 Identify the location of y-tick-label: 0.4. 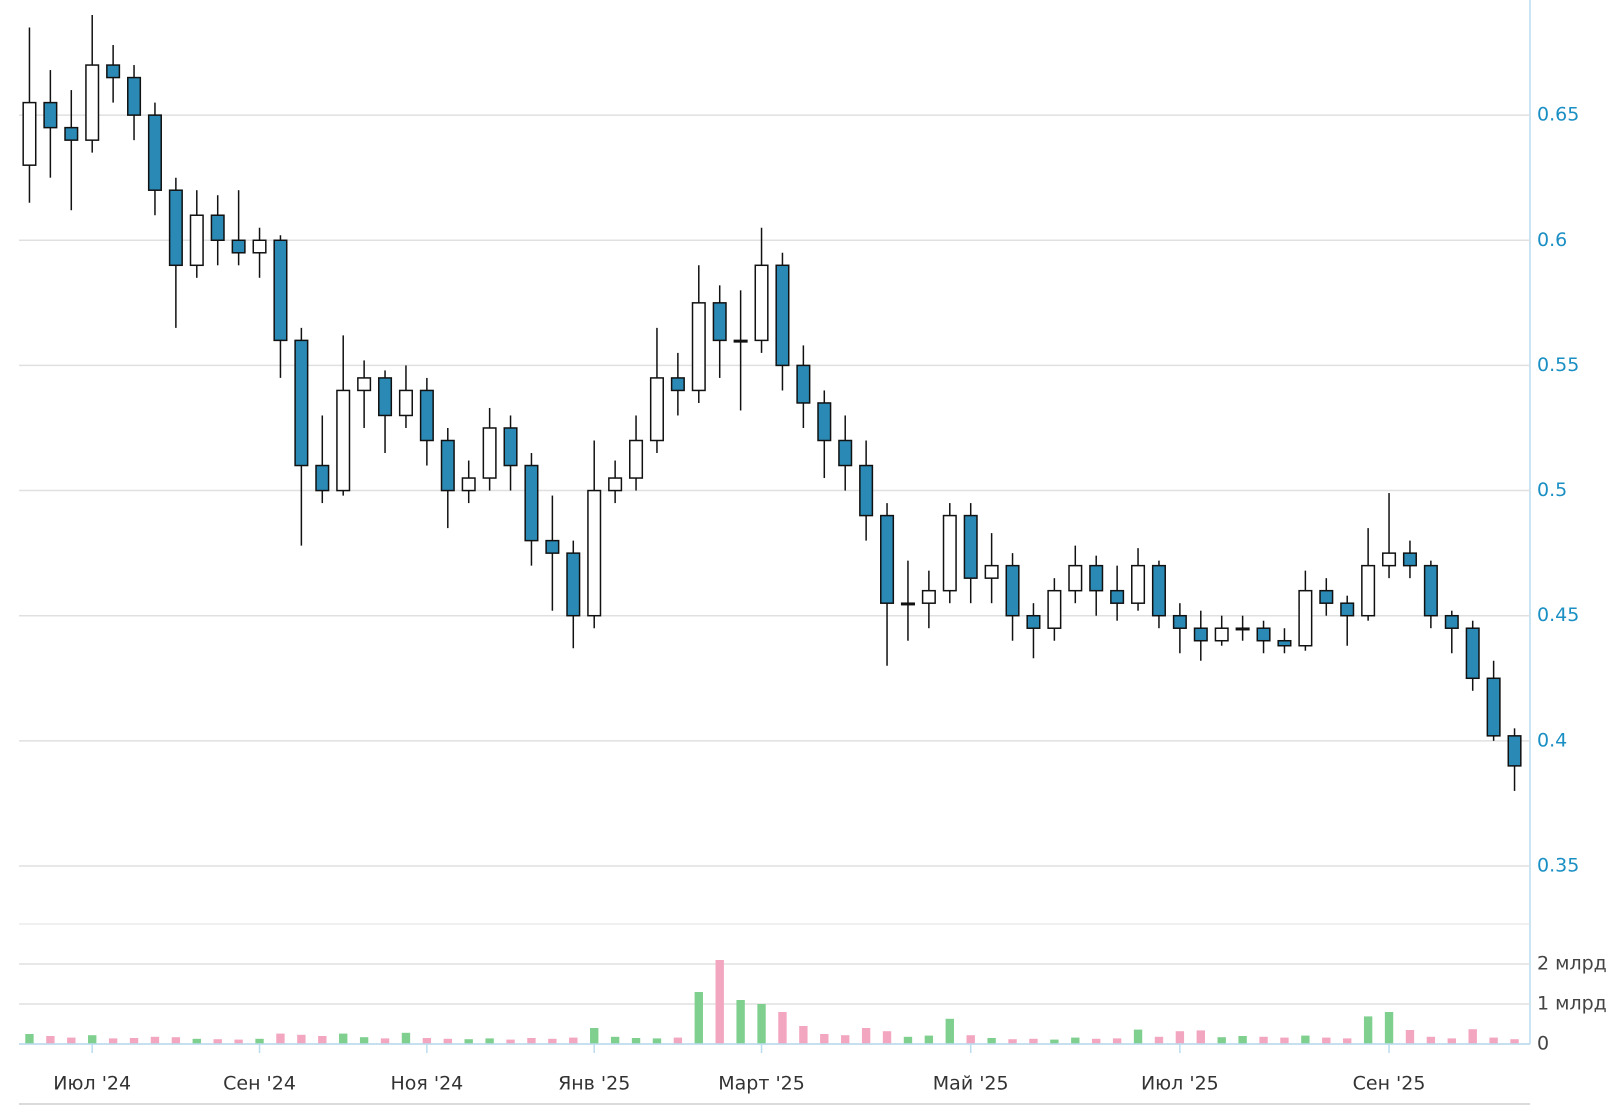
(1552, 740).